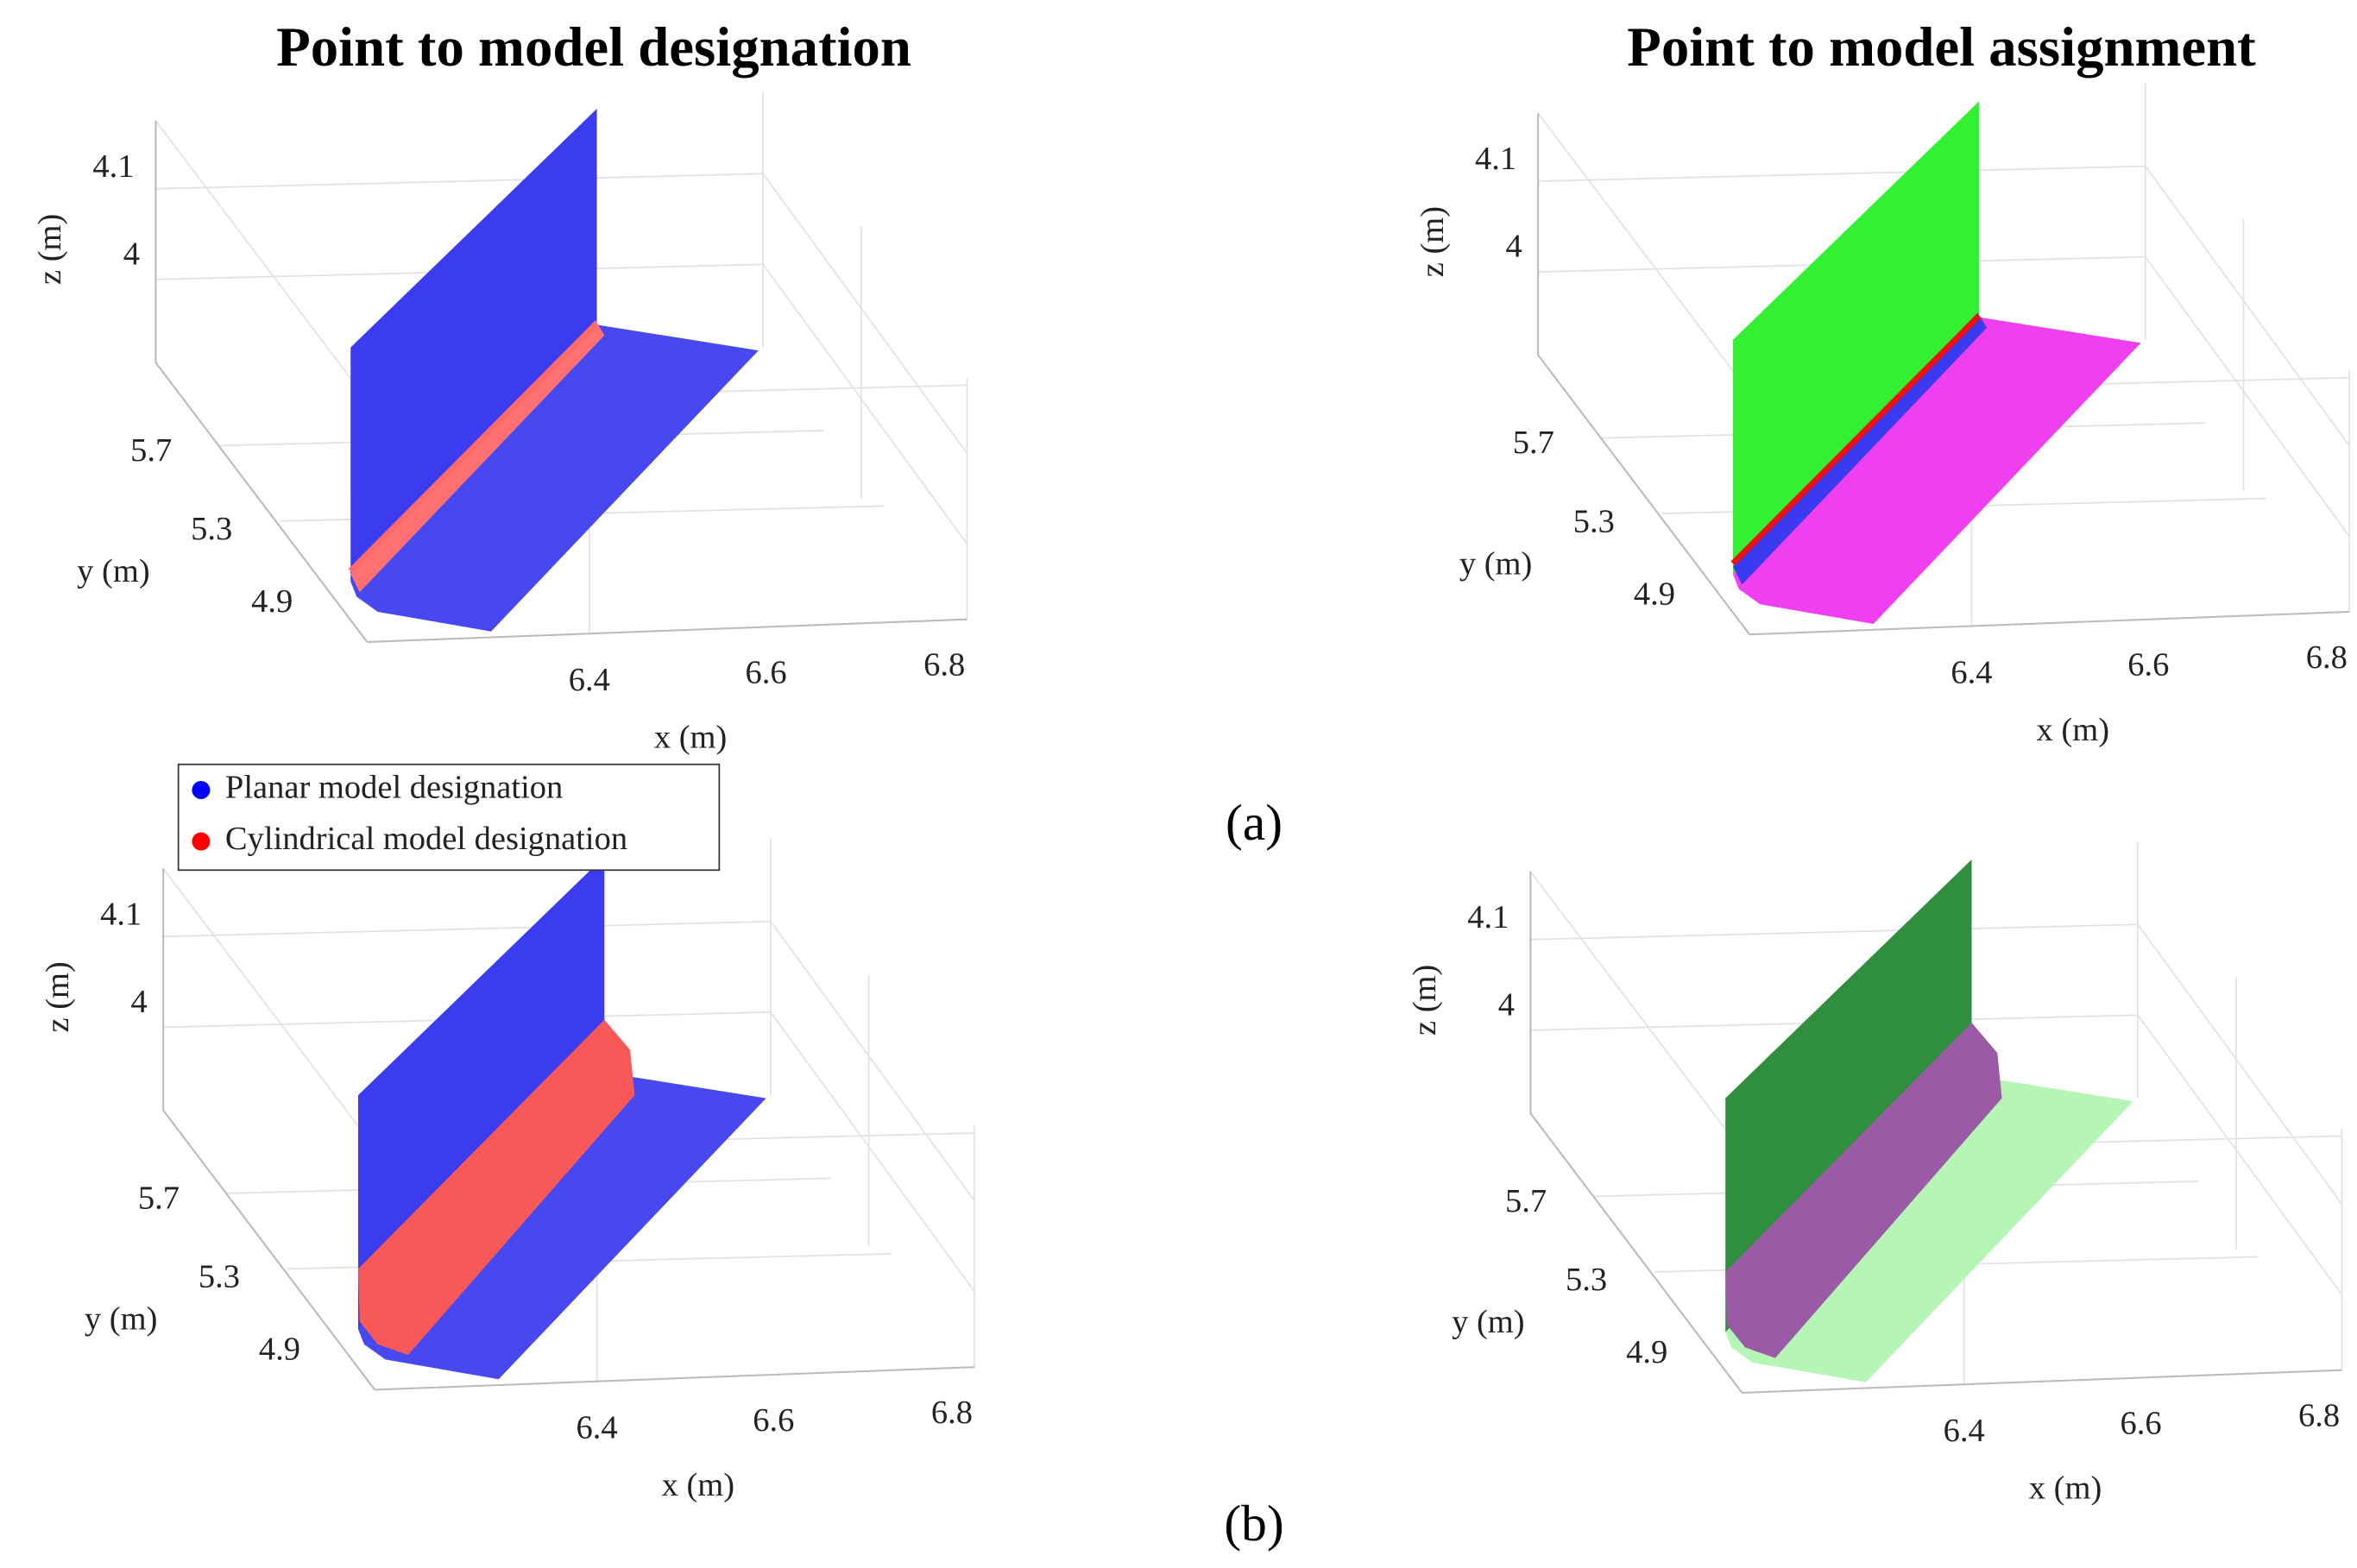 This screenshot has width=2357, height=1568. I want to click on caption: (a), so click(1254, 822).